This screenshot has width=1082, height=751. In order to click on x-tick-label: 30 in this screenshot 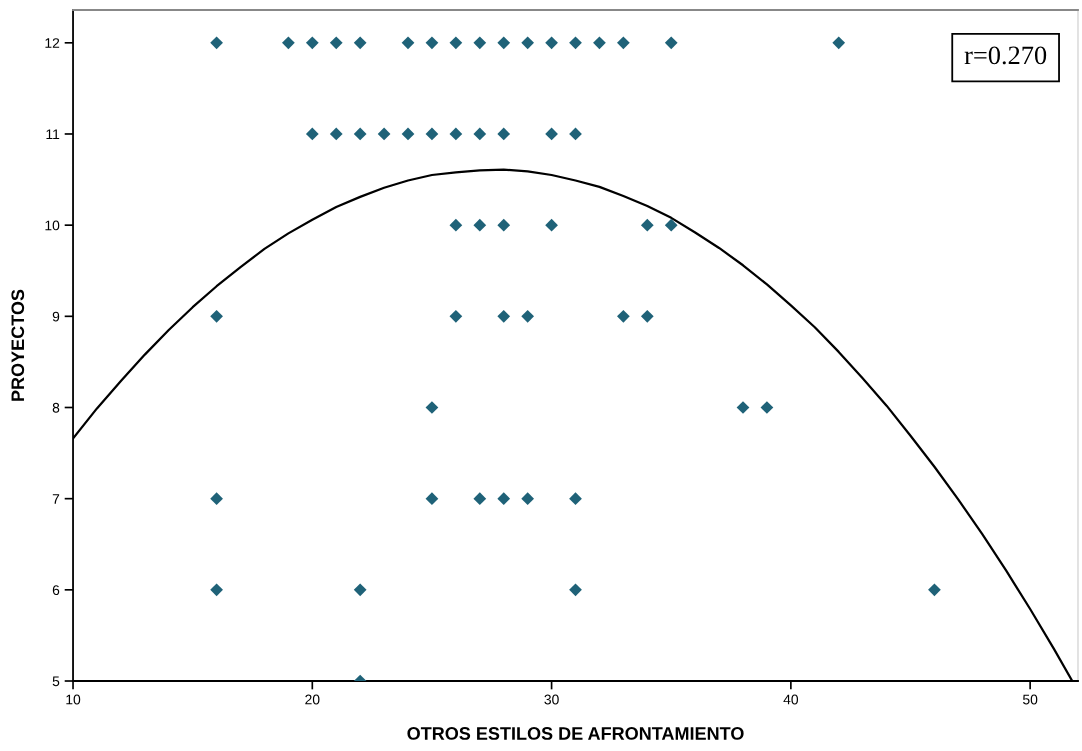, I will do `click(551, 699)`.